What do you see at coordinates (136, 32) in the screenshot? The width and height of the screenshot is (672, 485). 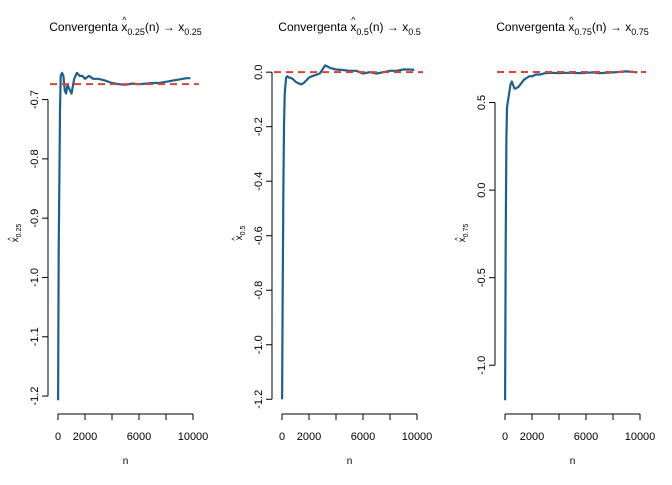 I see `title-estimator-subscript: 0.25` at bounding box center [136, 32].